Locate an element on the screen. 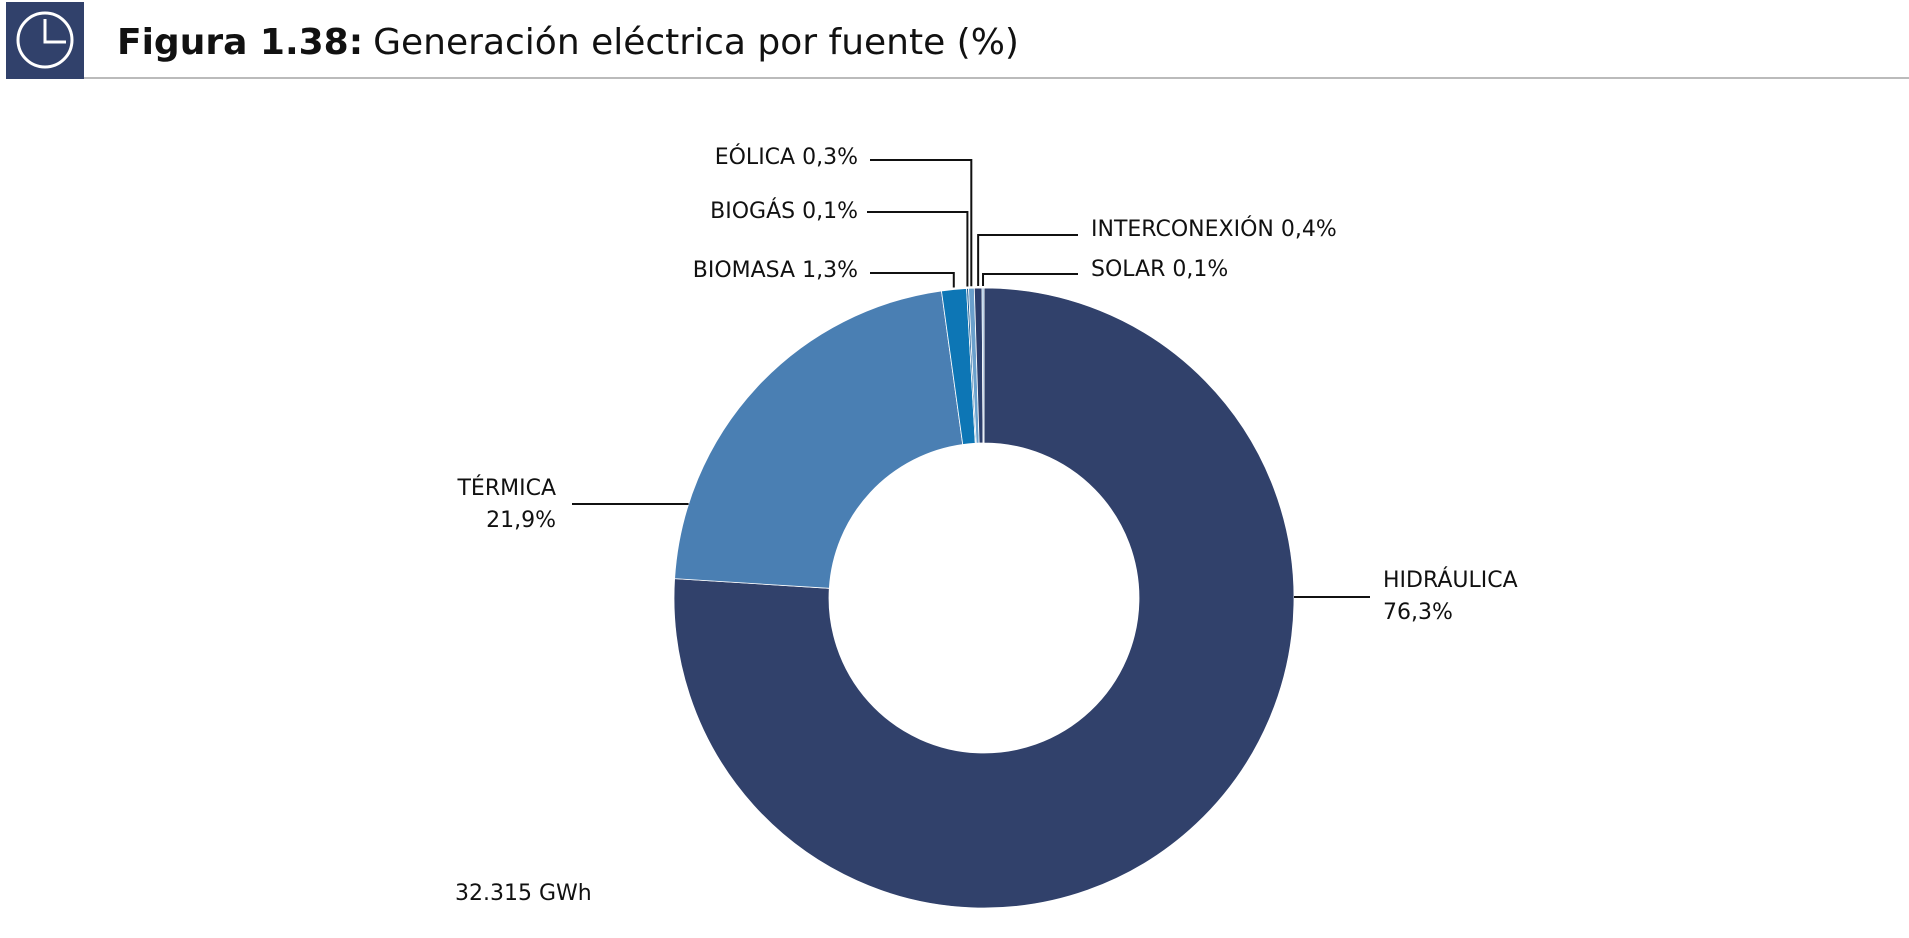 This screenshot has width=1909, height=938. value-label: 0,3% is located at coordinates (830, 157).